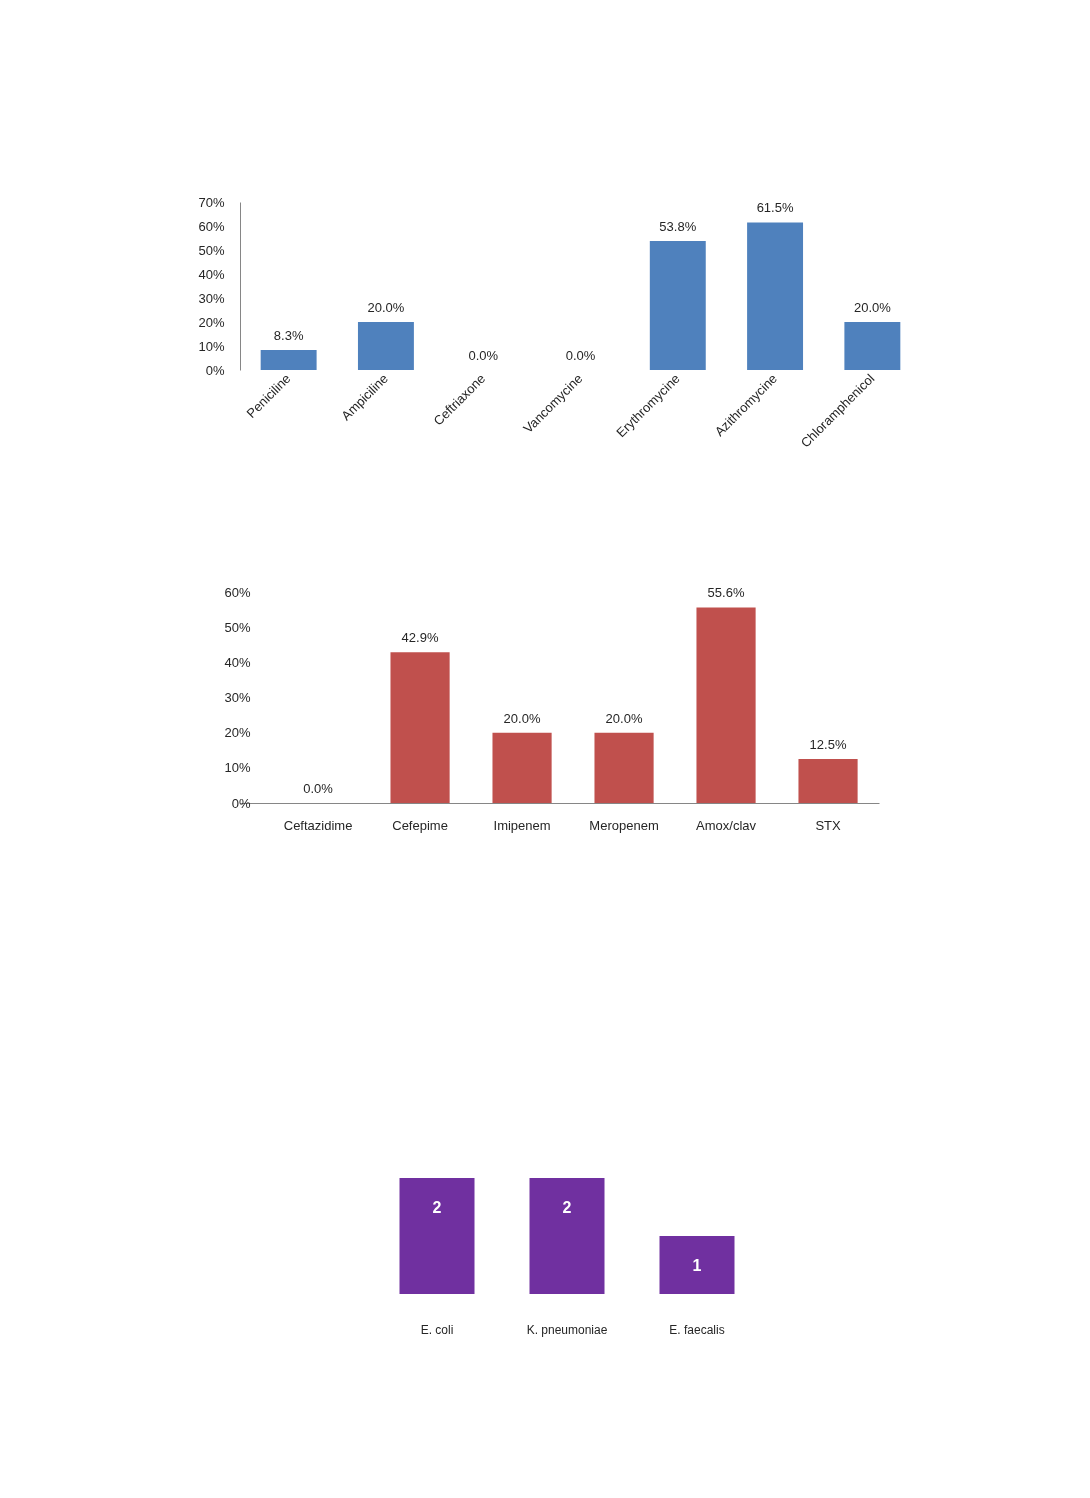 The image size is (1090, 1498). What do you see at coordinates (828, 825) in the screenshot?
I see `x-tick-label: STX` at bounding box center [828, 825].